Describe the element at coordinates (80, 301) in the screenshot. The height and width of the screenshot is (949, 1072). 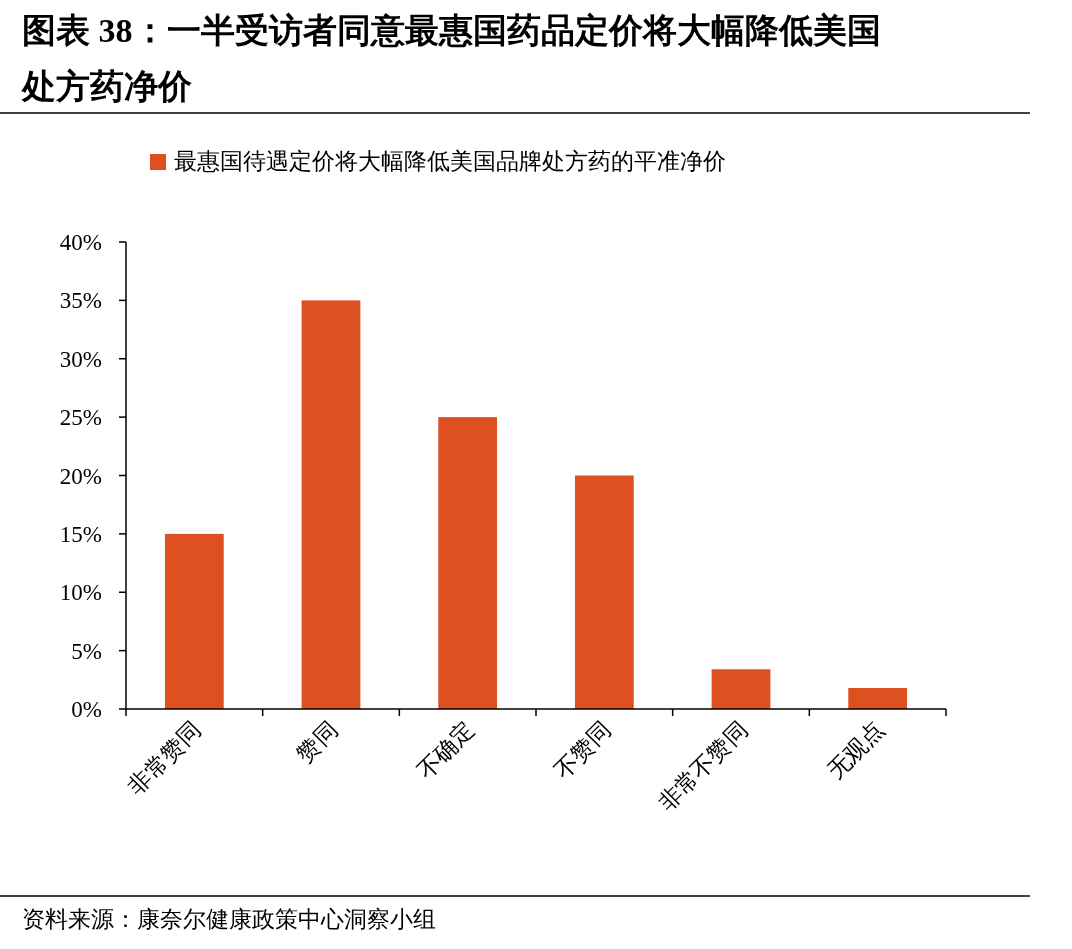
I see `y-tick-label: 35%` at that location.